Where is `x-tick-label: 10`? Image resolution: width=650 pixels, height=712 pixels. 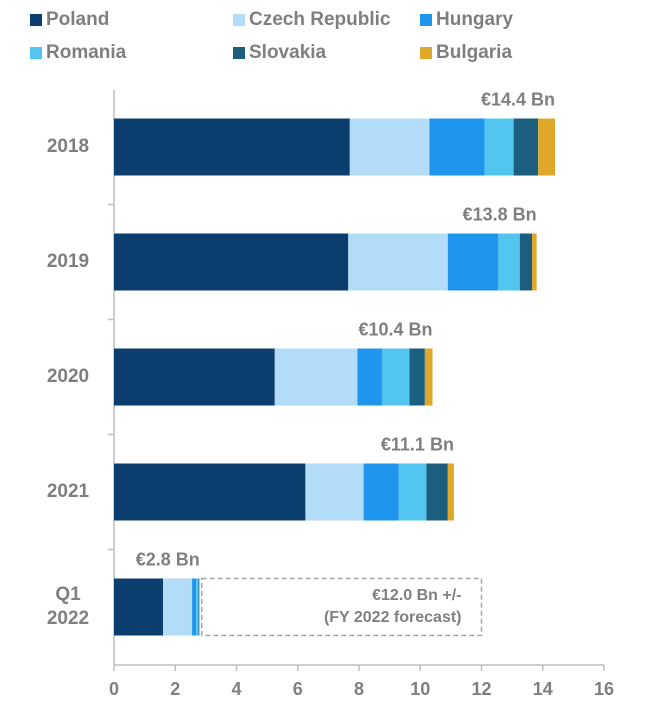
x-tick-label: 10 is located at coordinates (420, 689).